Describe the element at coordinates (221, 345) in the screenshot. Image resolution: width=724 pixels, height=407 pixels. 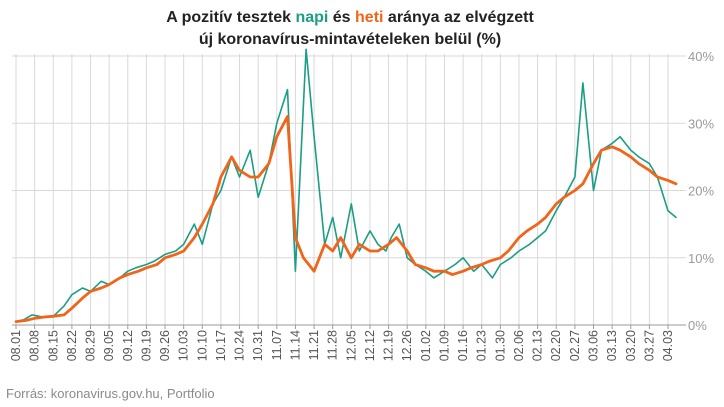
I see `x-tick-label: 10.17` at that location.